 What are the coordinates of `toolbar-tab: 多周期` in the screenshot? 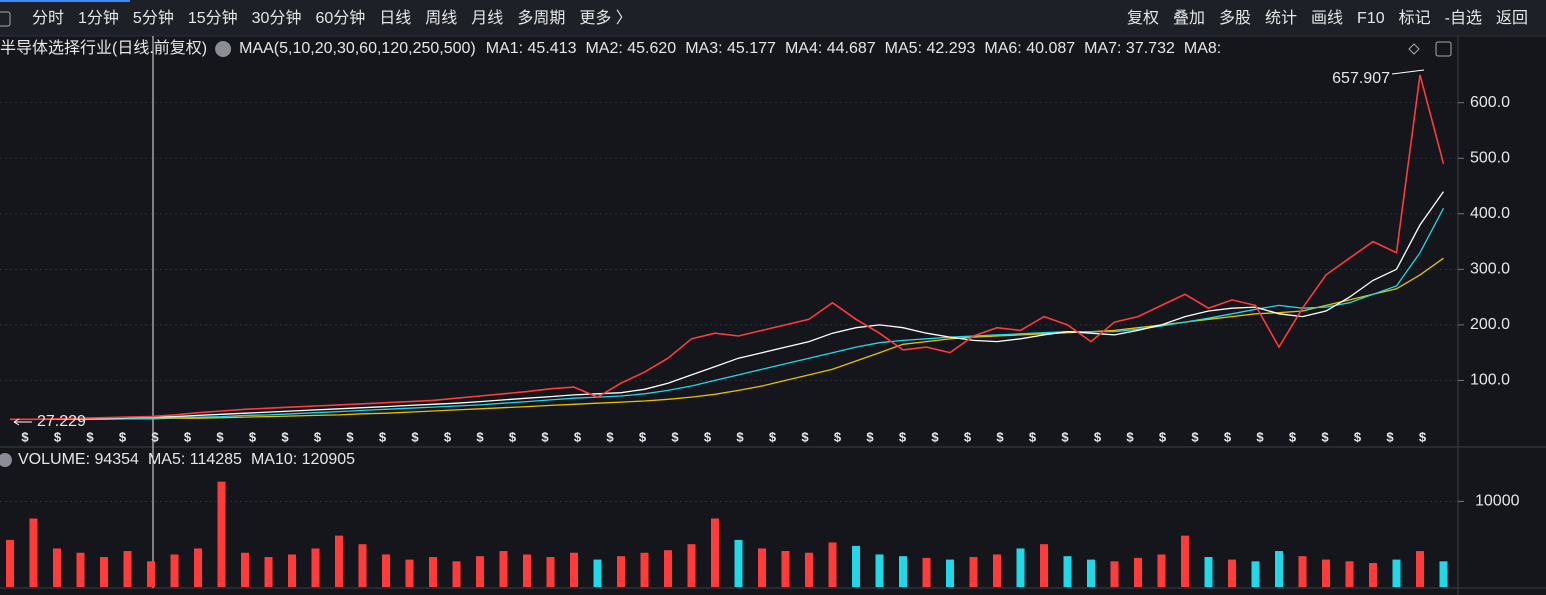 It's located at (541, 18).